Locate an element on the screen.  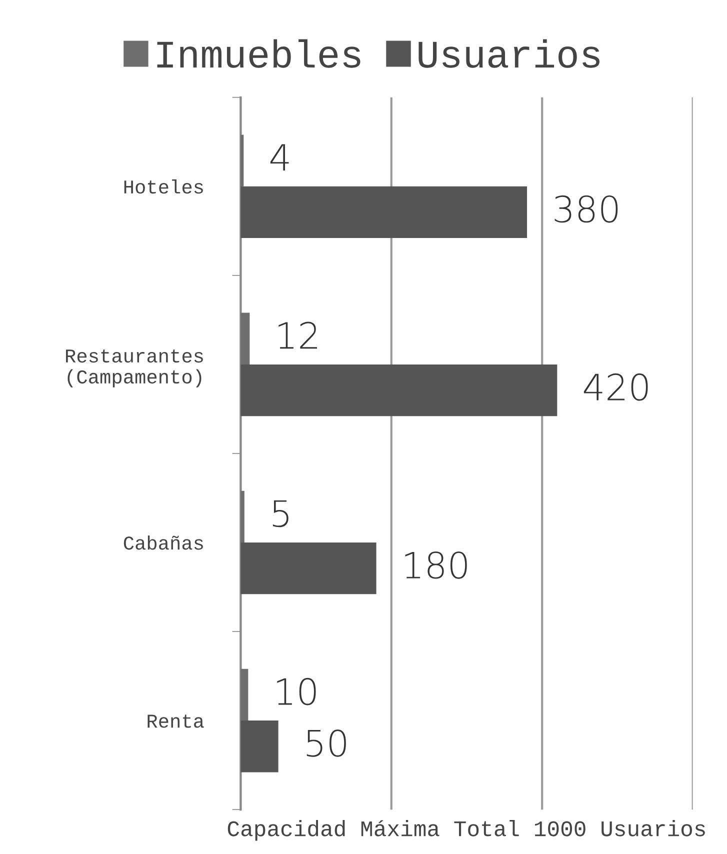
data-label: 180 is located at coordinates (436, 565).